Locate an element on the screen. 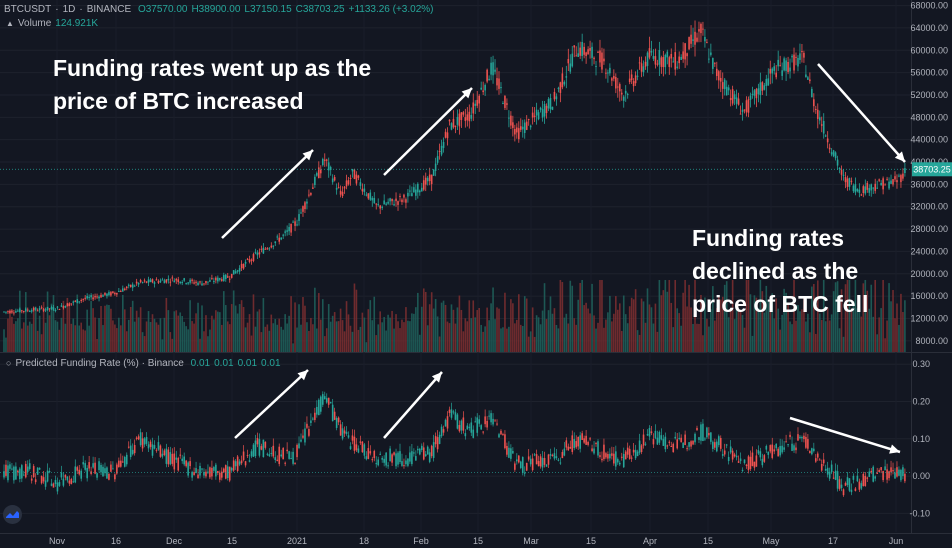  eye-icon: ○ is located at coordinates (9, 363).